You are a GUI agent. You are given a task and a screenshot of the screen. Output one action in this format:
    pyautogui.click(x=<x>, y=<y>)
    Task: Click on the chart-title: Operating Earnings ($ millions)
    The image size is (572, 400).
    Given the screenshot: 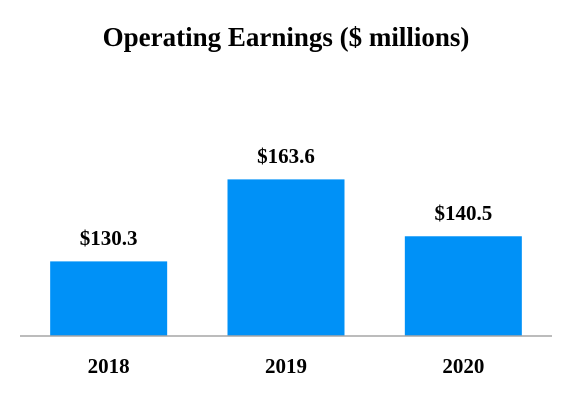 What is the action you would take?
    pyautogui.click(x=286, y=37)
    